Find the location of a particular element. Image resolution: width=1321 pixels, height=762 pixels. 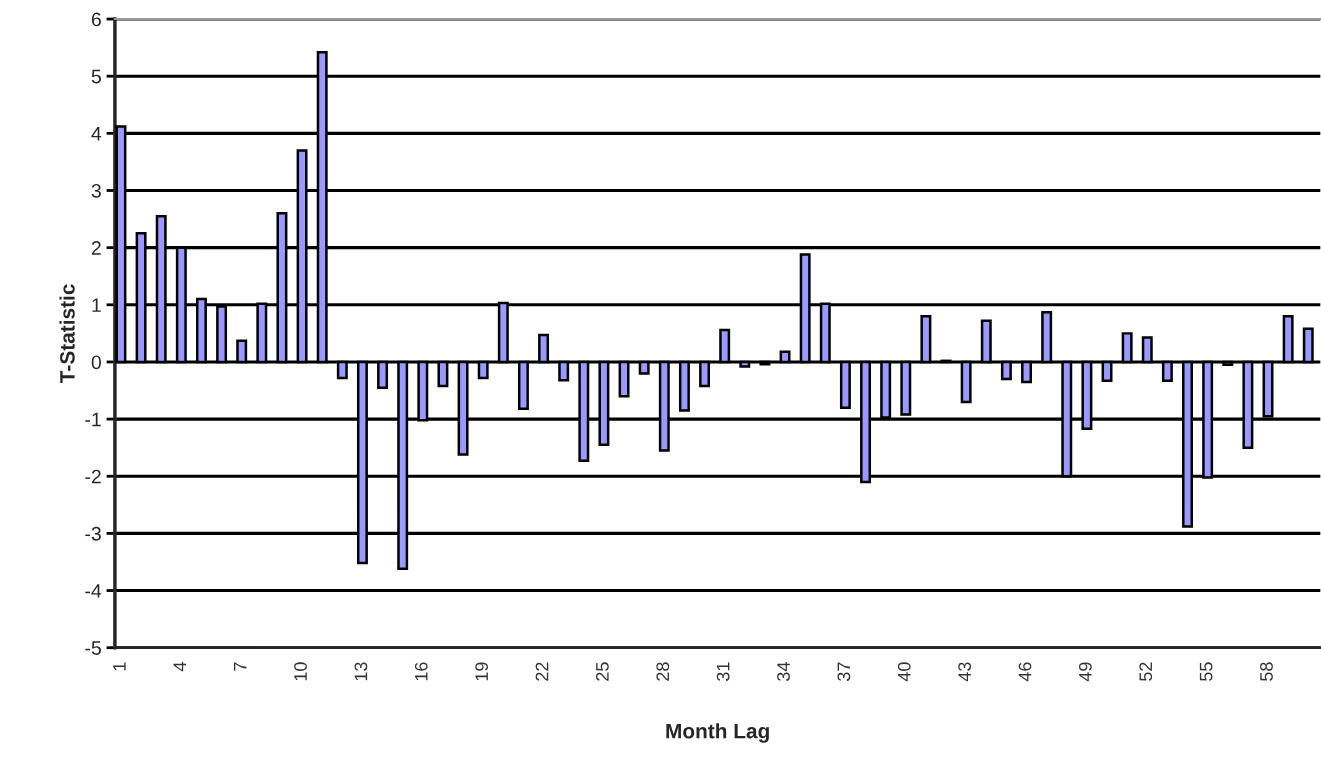

x-tick-label: 19 is located at coordinates (482, 671).